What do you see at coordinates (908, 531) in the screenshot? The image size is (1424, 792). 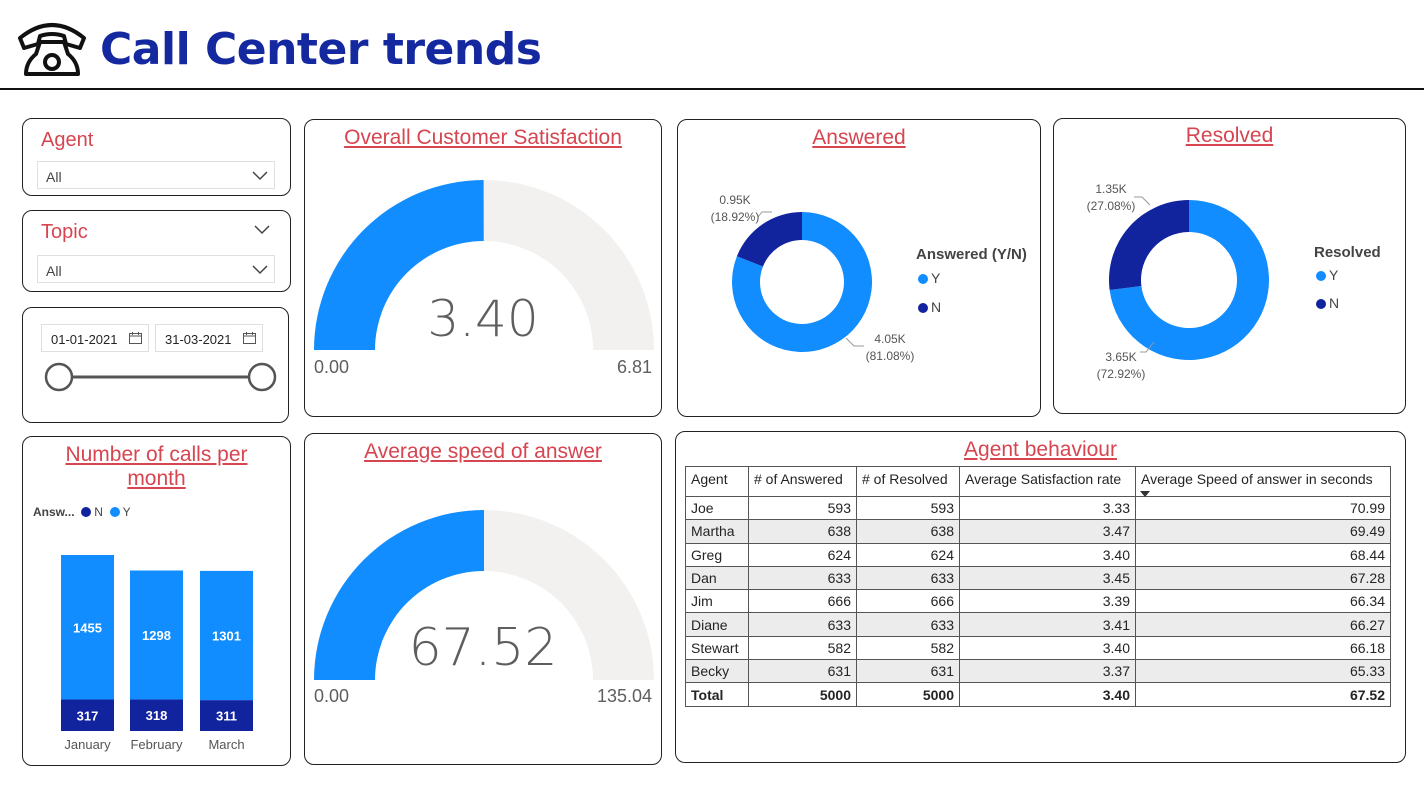 I see `table-cell: 638` at bounding box center [908, 531].